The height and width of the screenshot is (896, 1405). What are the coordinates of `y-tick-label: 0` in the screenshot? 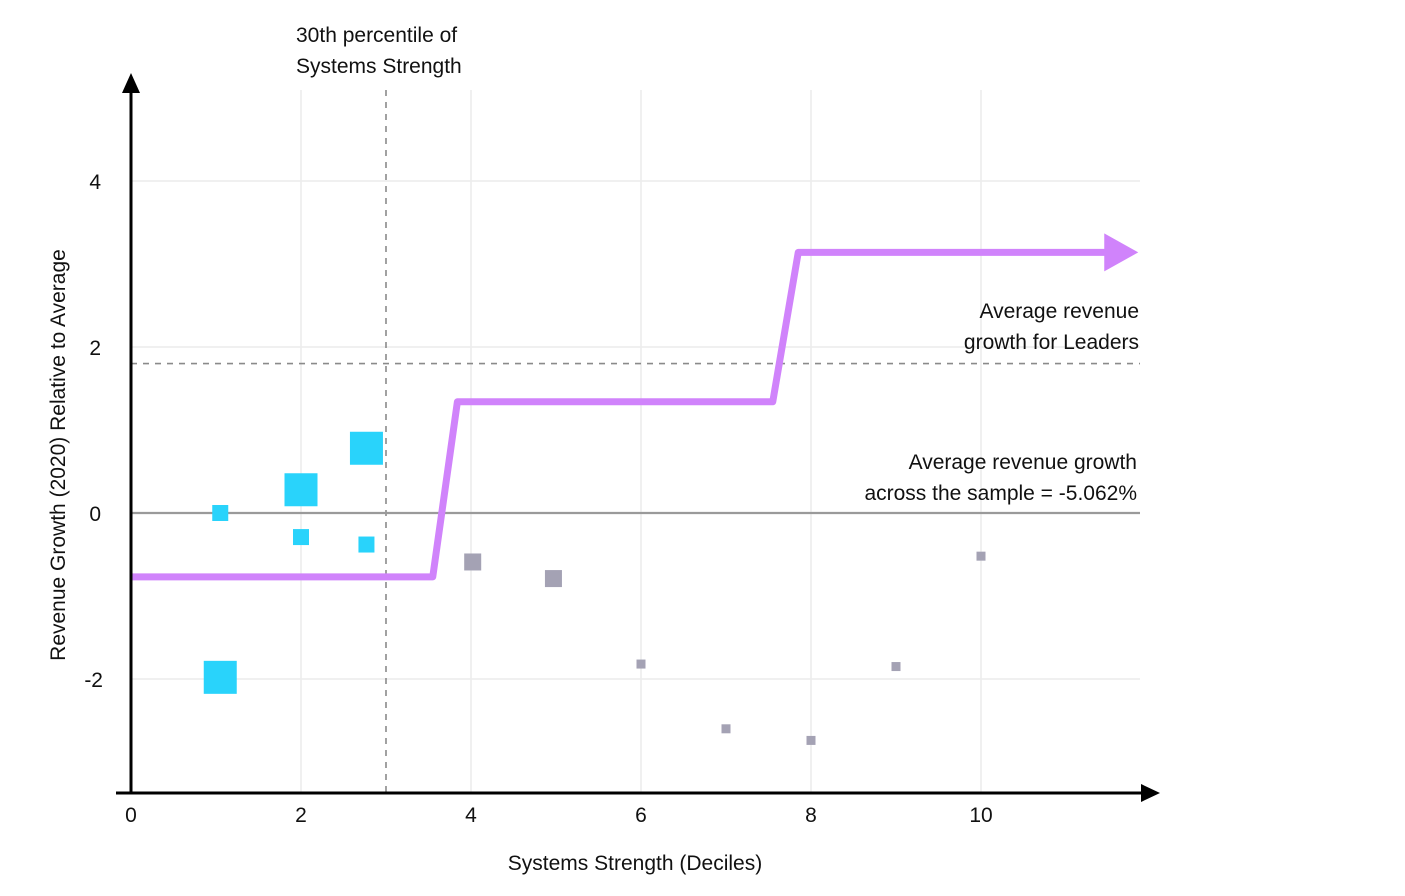 It's located at (95, 514).